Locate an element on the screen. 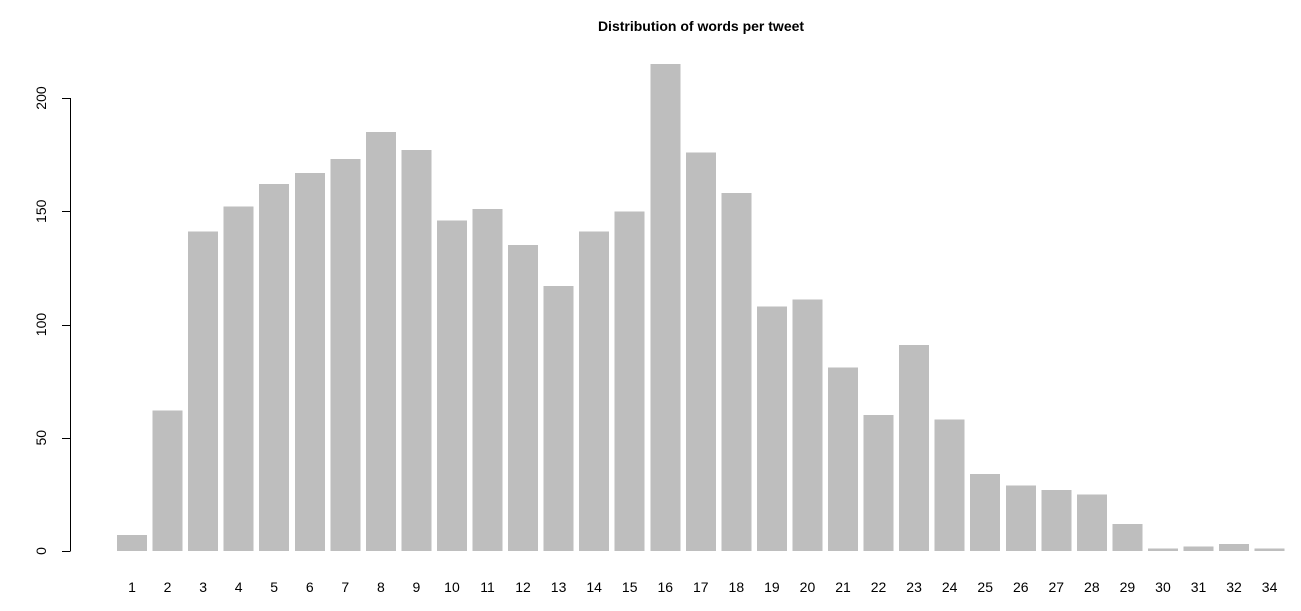  x-tick-label-2: 2 is located at coordinates (168, 587).